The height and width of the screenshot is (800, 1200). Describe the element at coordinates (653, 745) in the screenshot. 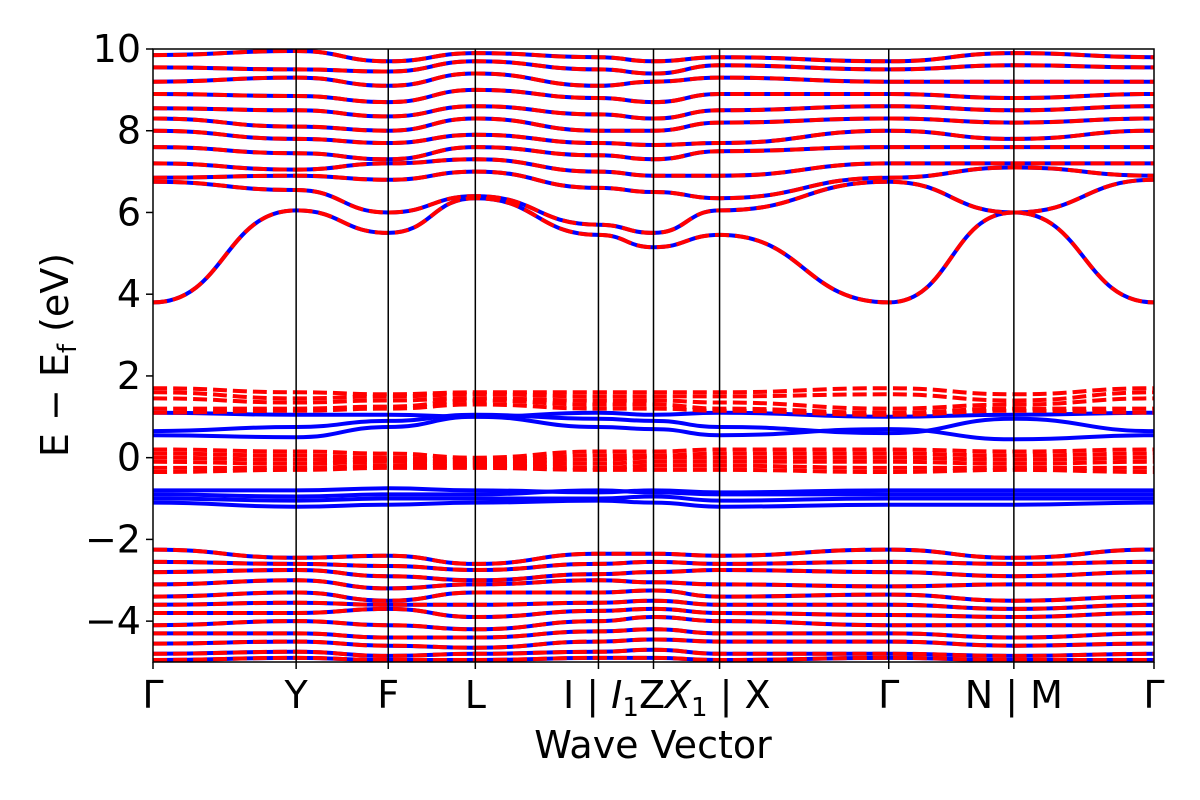

I see `x-axis-title: Wave Vector` at that location.